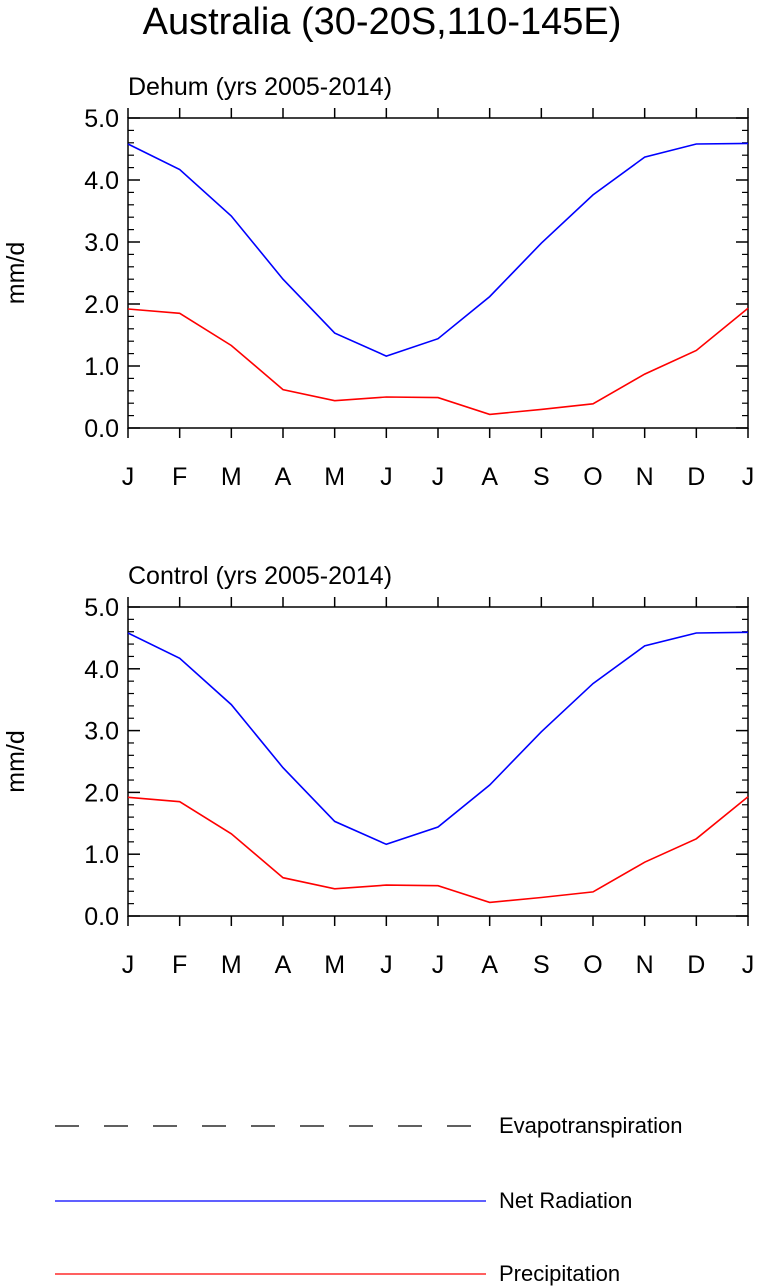  I want to click on legend-item-net-radiation: Net Radiation, so click(343, 1200).